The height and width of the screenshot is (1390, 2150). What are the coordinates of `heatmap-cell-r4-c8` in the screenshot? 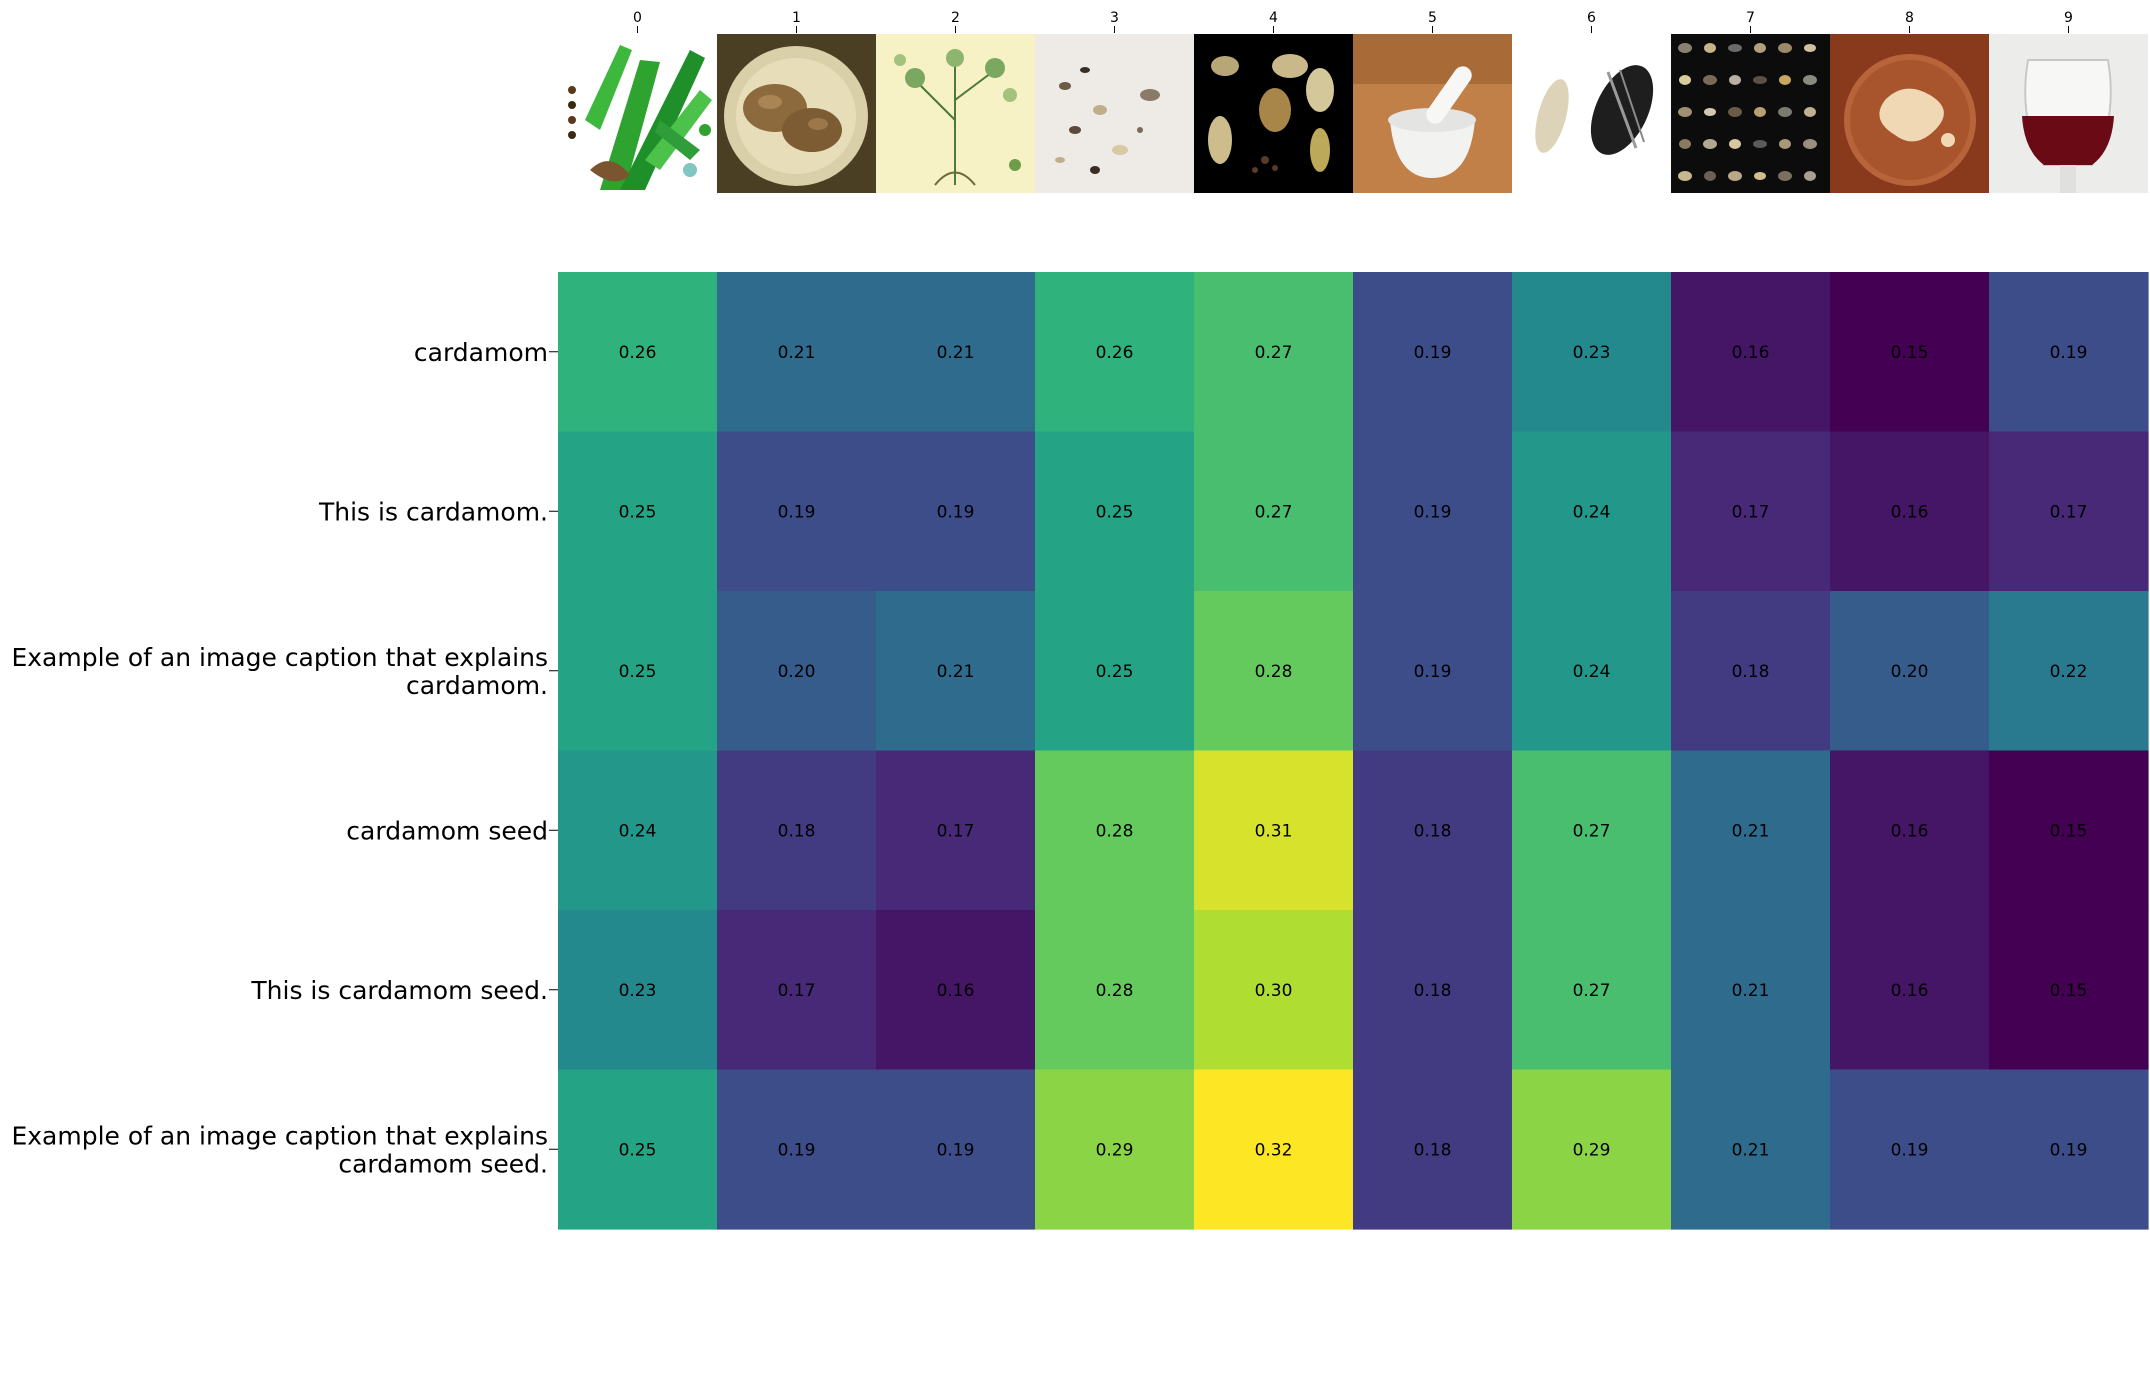 It's located at (1910, 990).